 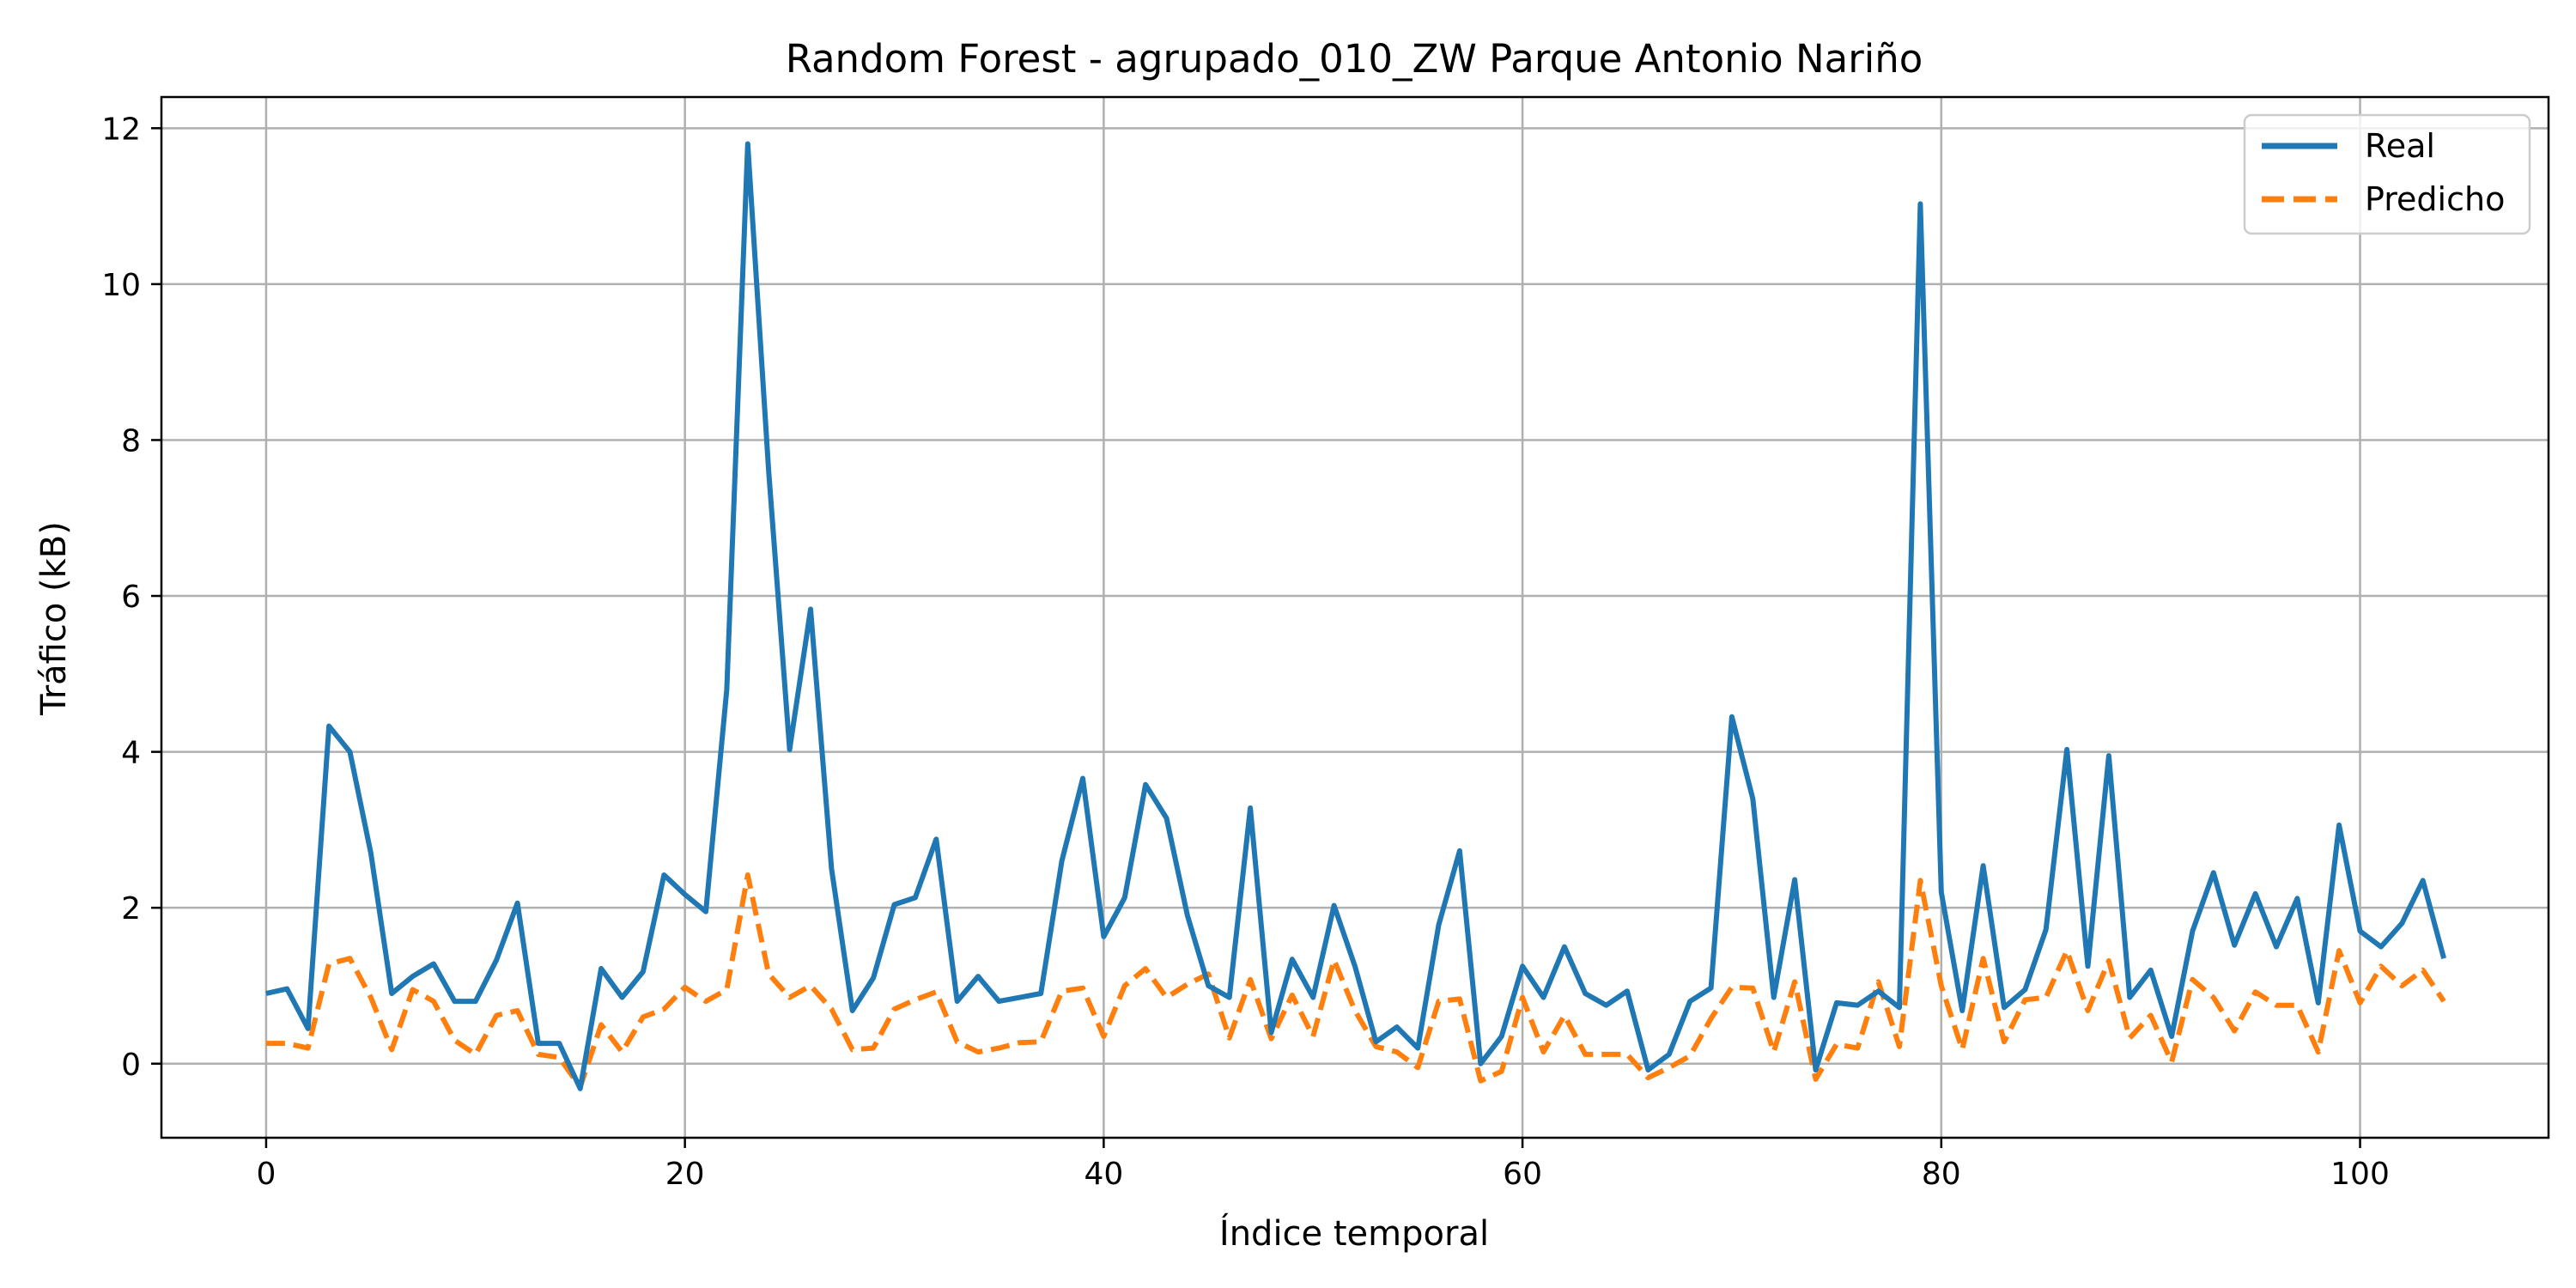 What do you see at coordinates (1356, 981) in the screenshot?
I see `series-line-predicho` at bounding box center [1356, 981].